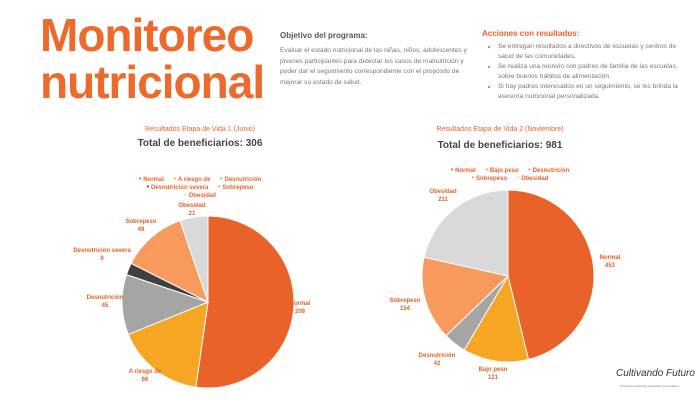 The height and width of the screenshot is (400, 695). I want to click on data-label: Desnutrición 42, so click(437, 360).